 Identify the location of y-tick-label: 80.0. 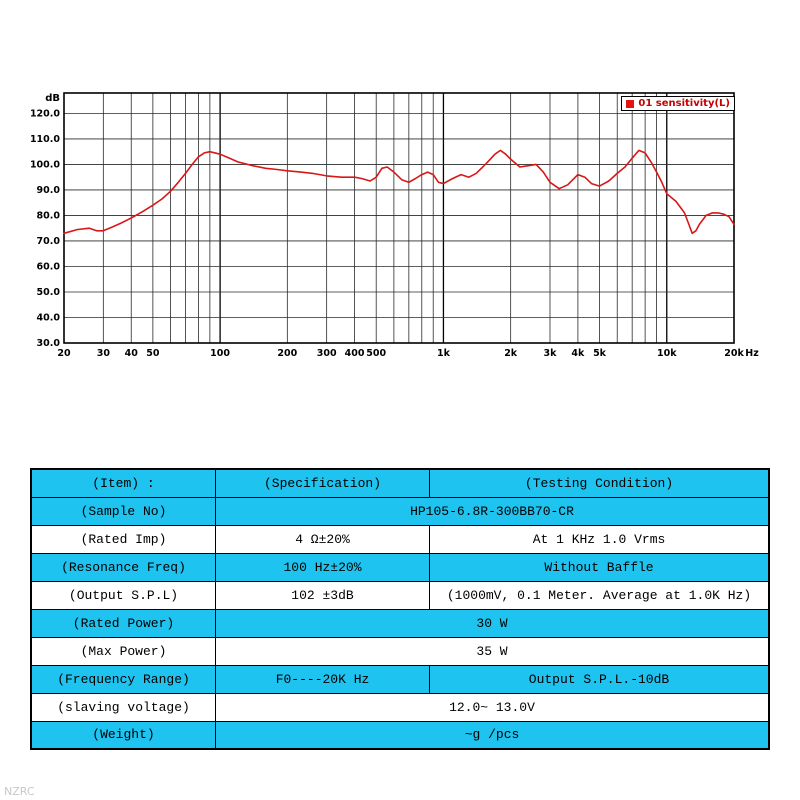
(49, 215).